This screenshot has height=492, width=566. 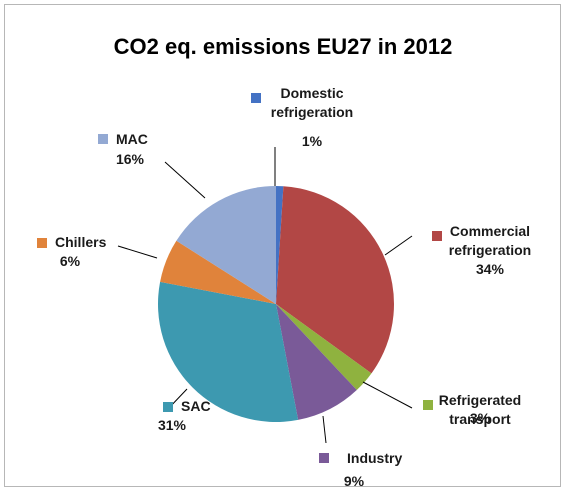 I want to click on slice-label: Commercial, so click(x=490, y=231).